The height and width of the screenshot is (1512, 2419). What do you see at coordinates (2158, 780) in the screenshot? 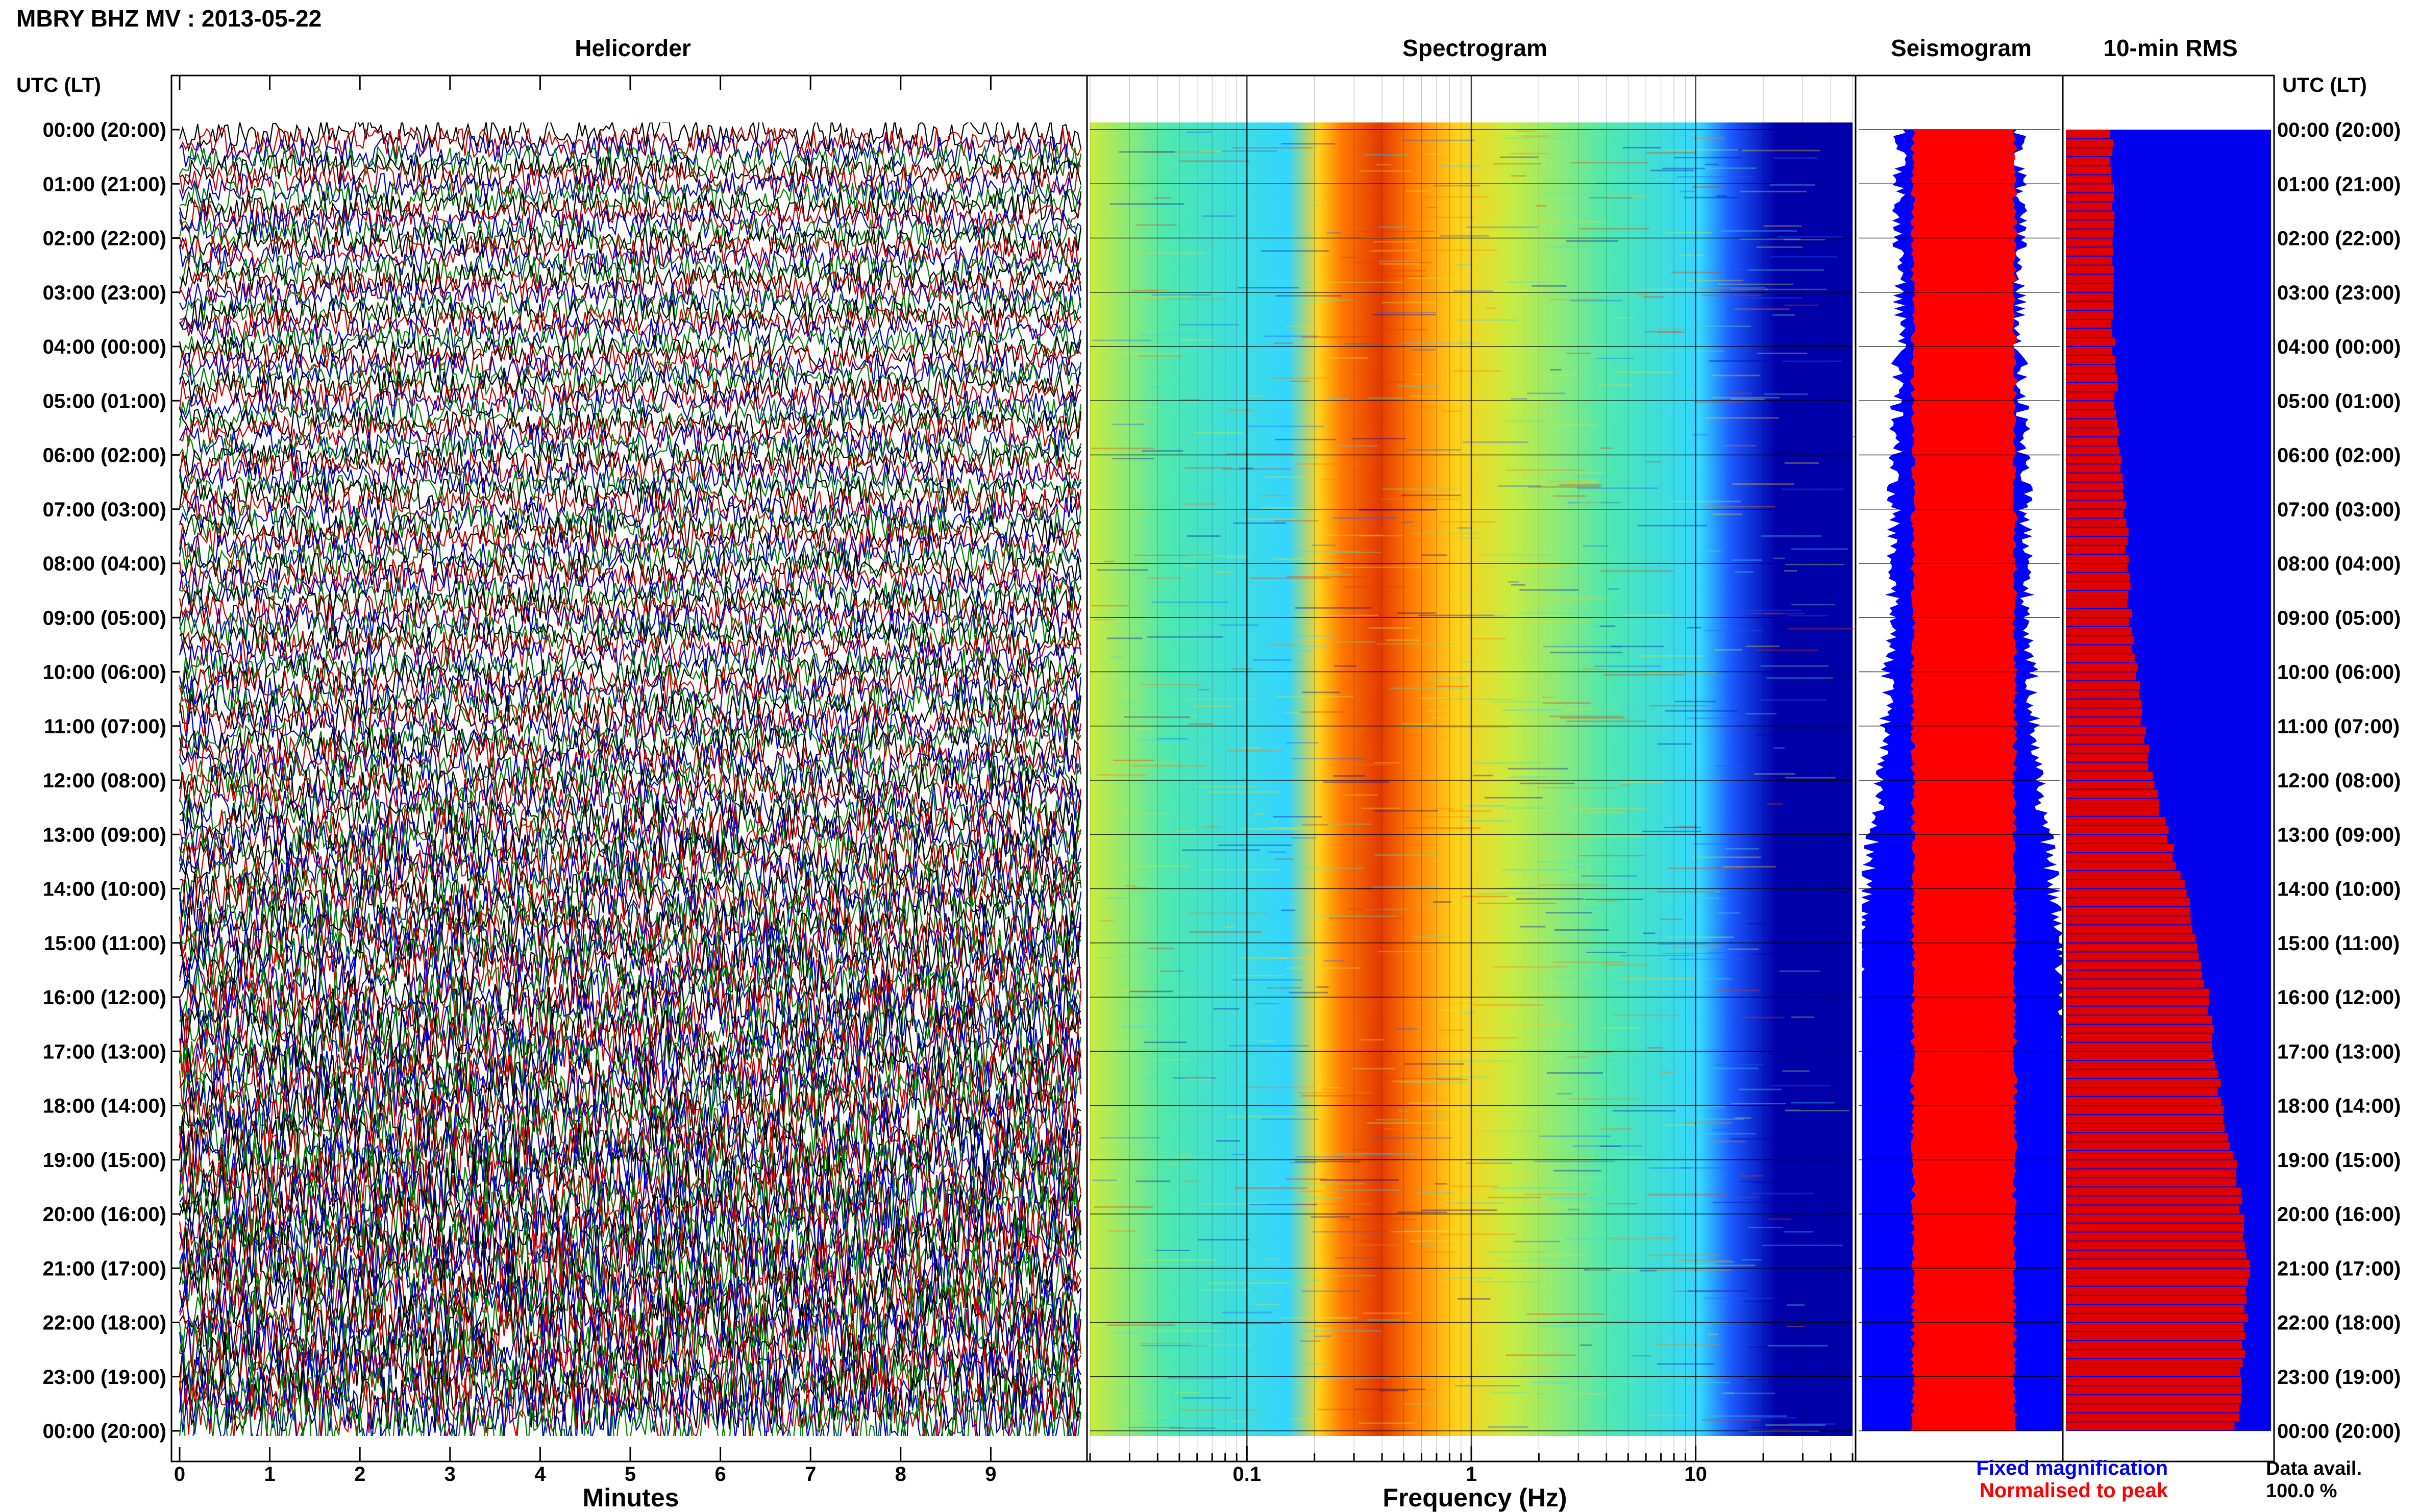
I see `rms-bars` at bounding box center [2158, 780].